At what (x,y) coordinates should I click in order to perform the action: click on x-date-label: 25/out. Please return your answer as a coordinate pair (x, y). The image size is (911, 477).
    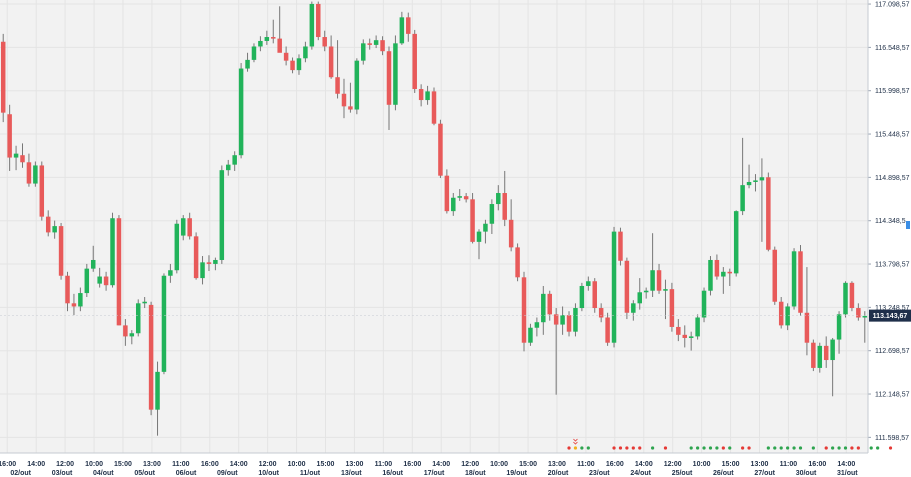
    Looking at the image, I should click on (682, 473).